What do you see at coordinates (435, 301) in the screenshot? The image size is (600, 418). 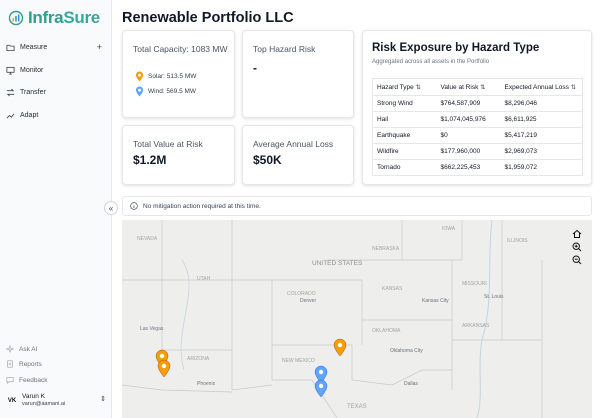 I see `map-city: Kansas City` at bounding box center [435, 301].